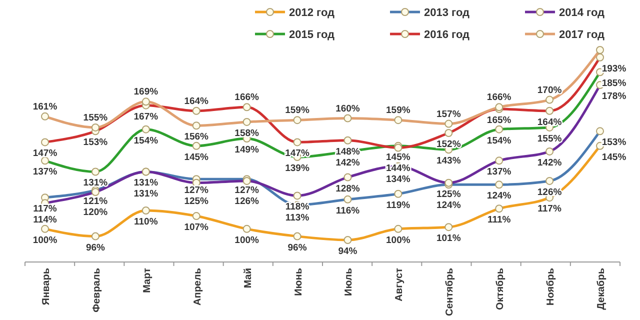  I want to click on x-tick-label: Апрель, so click(198, 287).